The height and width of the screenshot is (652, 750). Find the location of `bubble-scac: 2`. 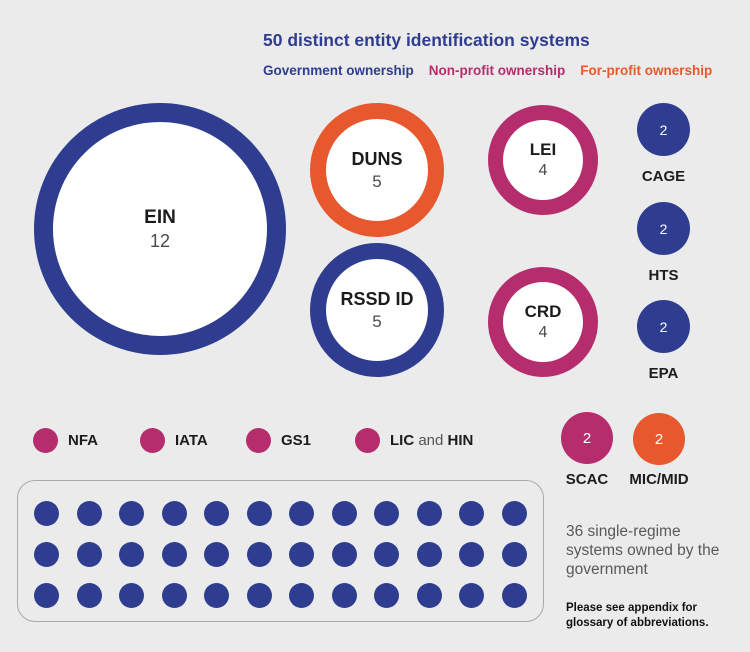

bubble-scac: 2 is located at coordinates (587, 438).